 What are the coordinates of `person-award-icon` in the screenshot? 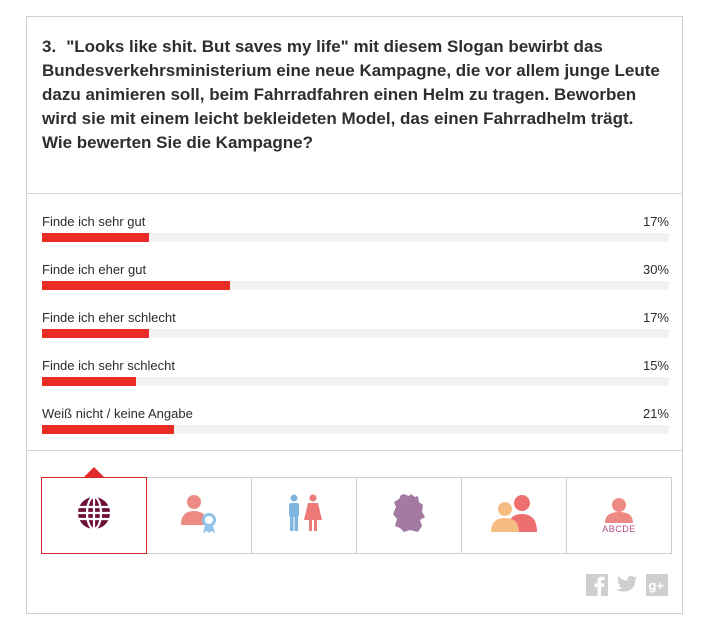 It's located at (199, 515).